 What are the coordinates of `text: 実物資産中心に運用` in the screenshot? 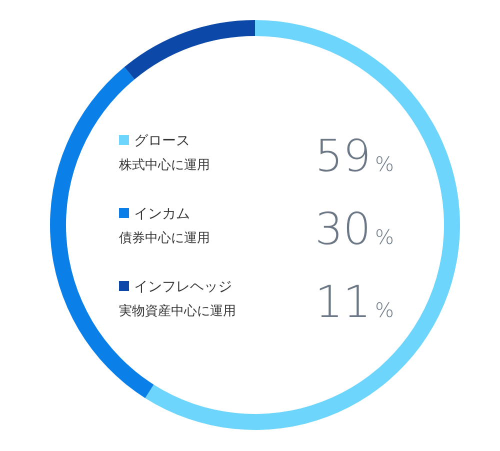 It's located at (177, 311).